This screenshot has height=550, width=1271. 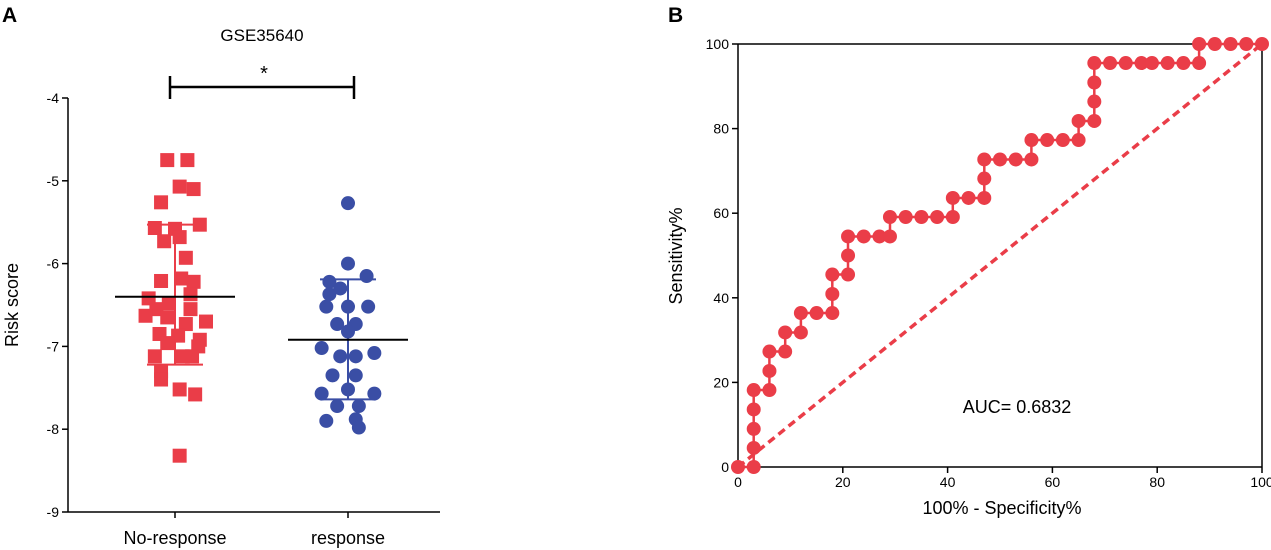 What do you see at coordinates (53, 346) in the screenshot?
I see `panel-a-y-tick-label: -7` at bounding box center [53, 346].